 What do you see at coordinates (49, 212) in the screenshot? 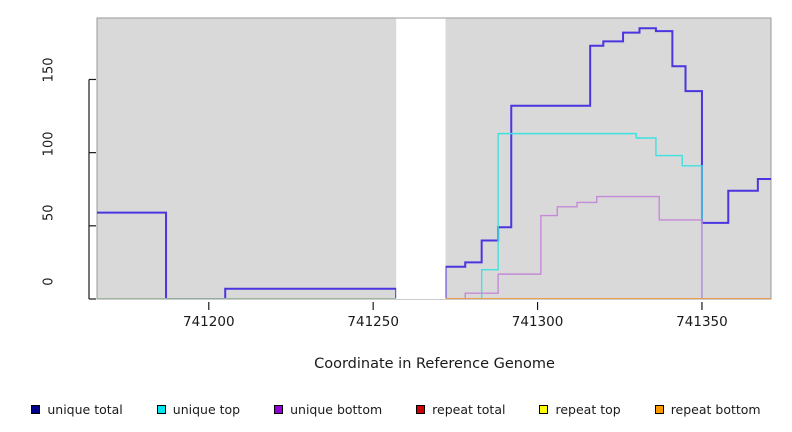
I see `y-tick-label: 50` at bounding box center [49, 212].